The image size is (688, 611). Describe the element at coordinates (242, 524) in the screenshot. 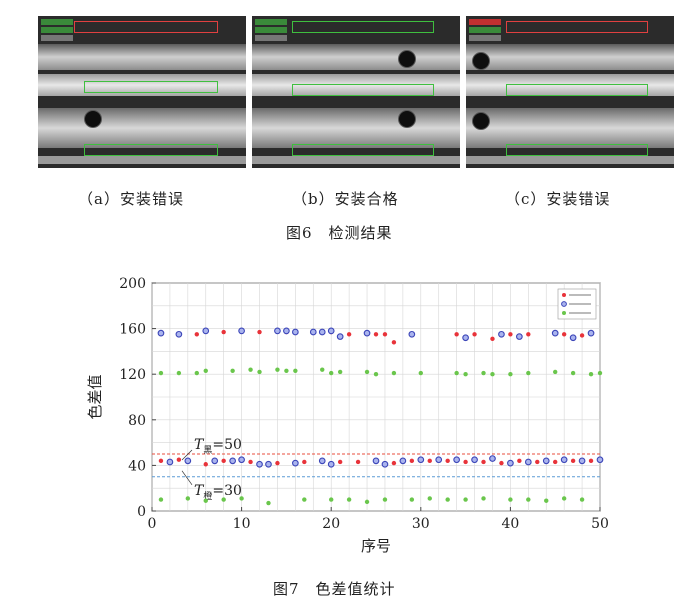

I see `x-tick-label: 10` at that location.